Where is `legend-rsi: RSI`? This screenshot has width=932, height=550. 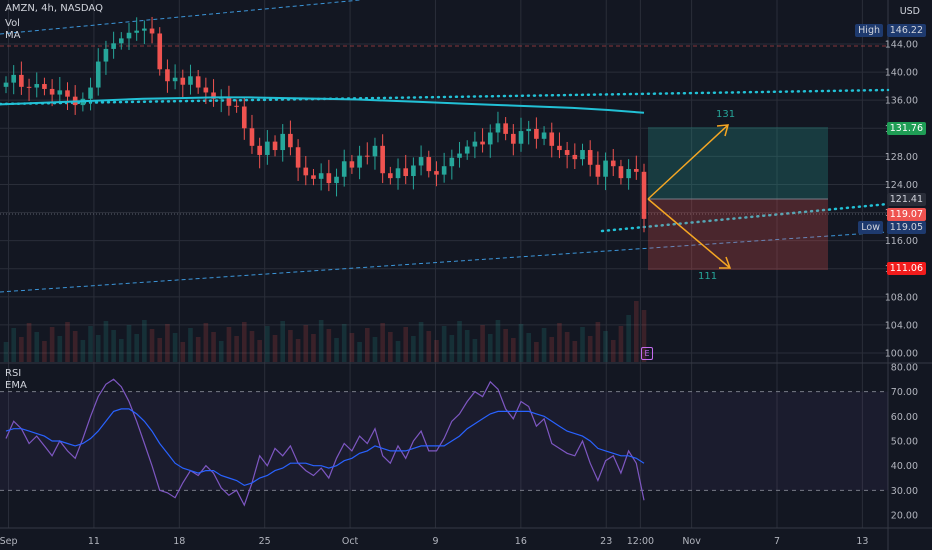 legend-rsi: RSI is located at coordinates (13, 373).